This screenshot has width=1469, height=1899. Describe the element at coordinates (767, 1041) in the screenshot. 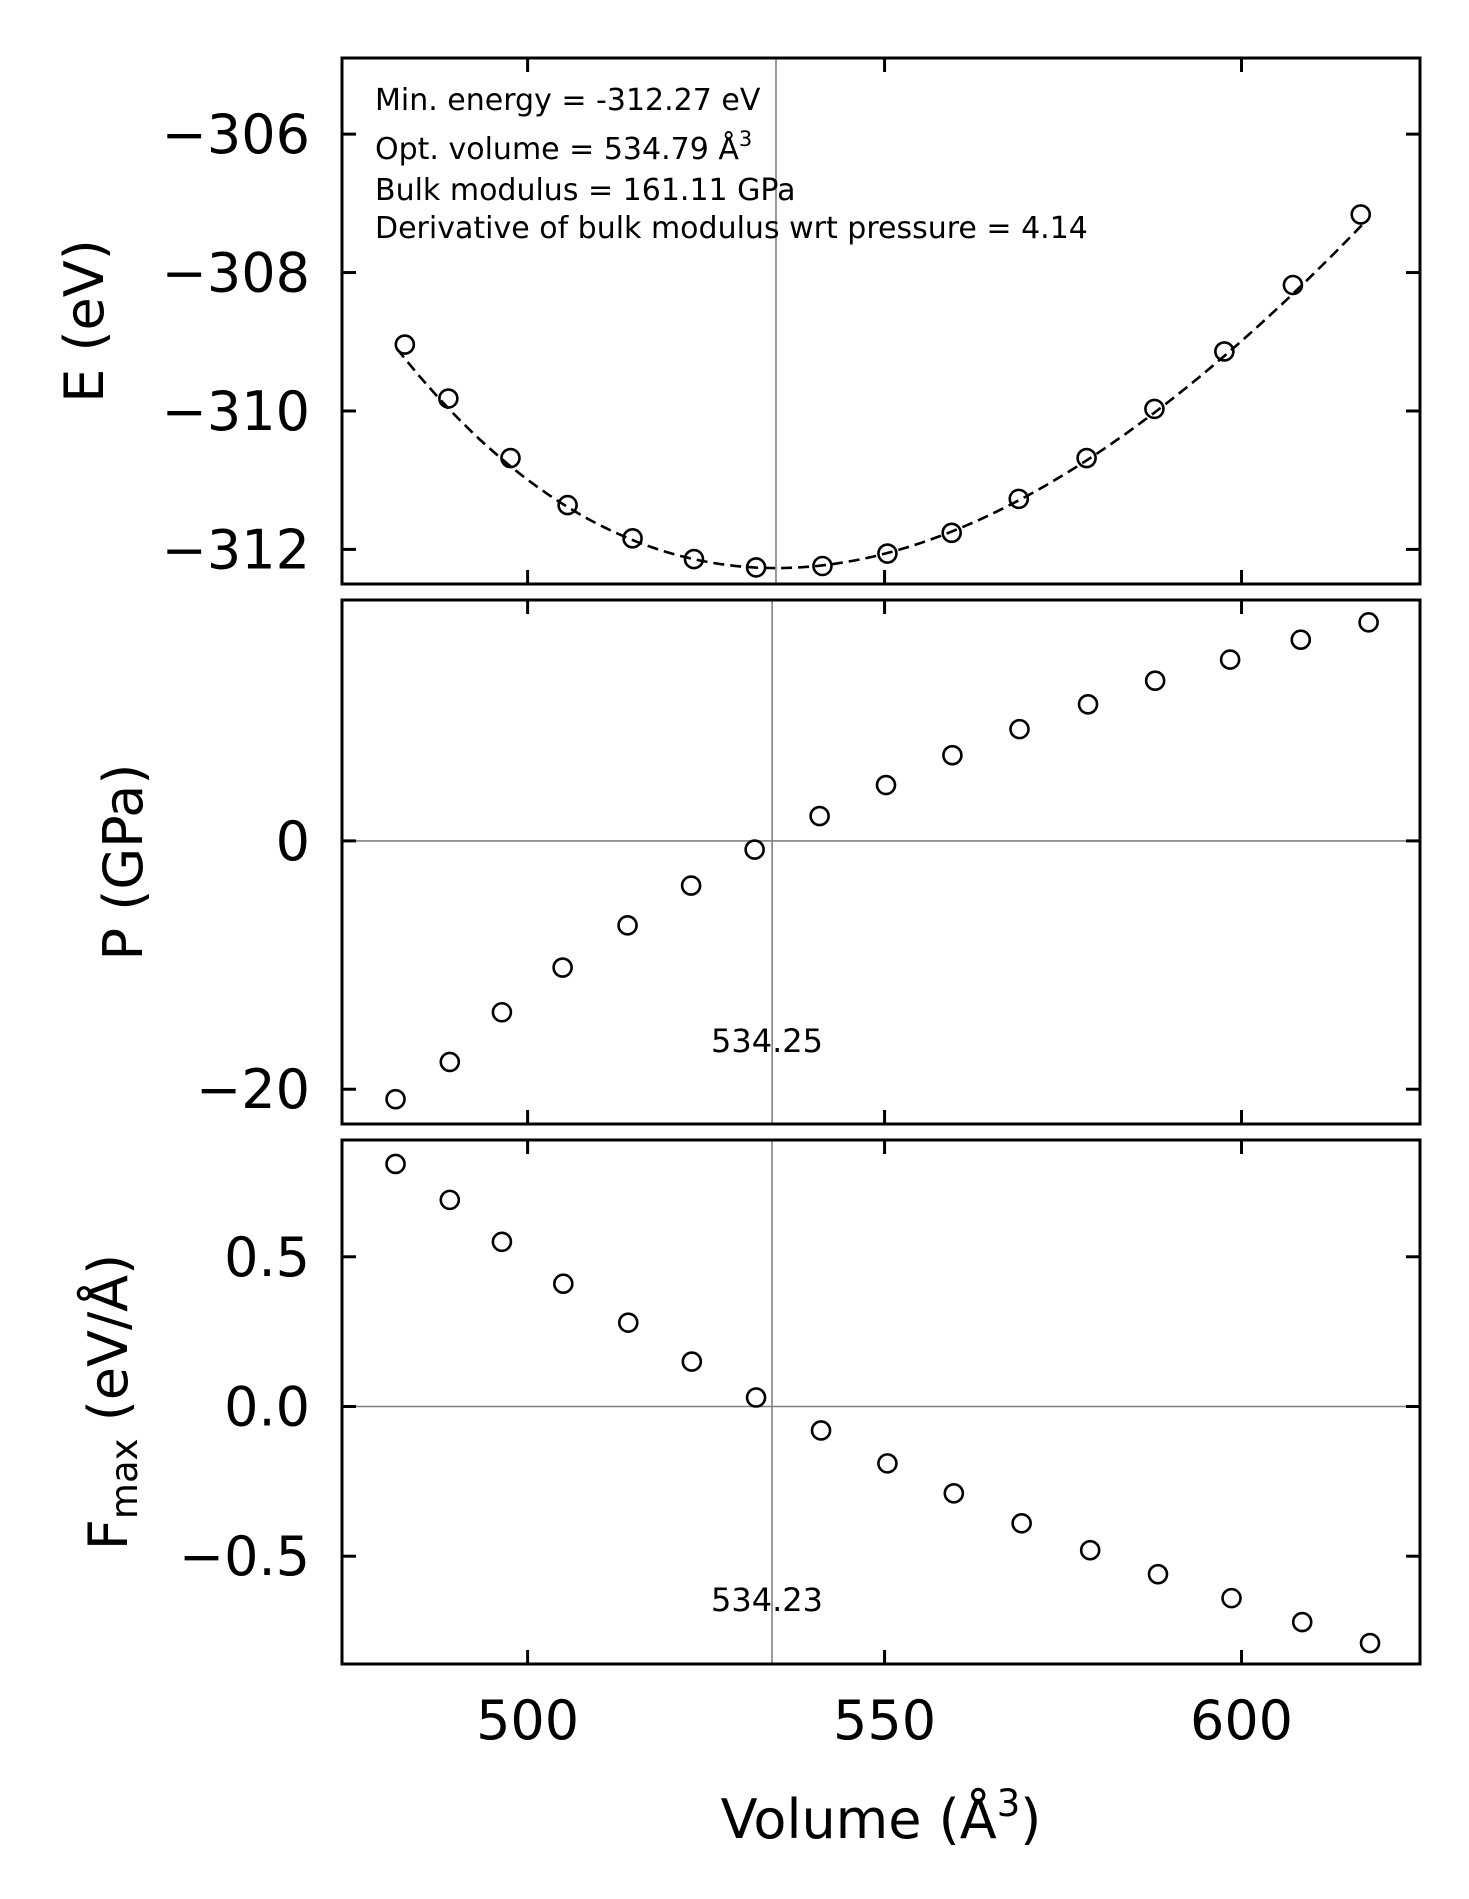

I see `pressure-crossing-label: 534.25` at that location.